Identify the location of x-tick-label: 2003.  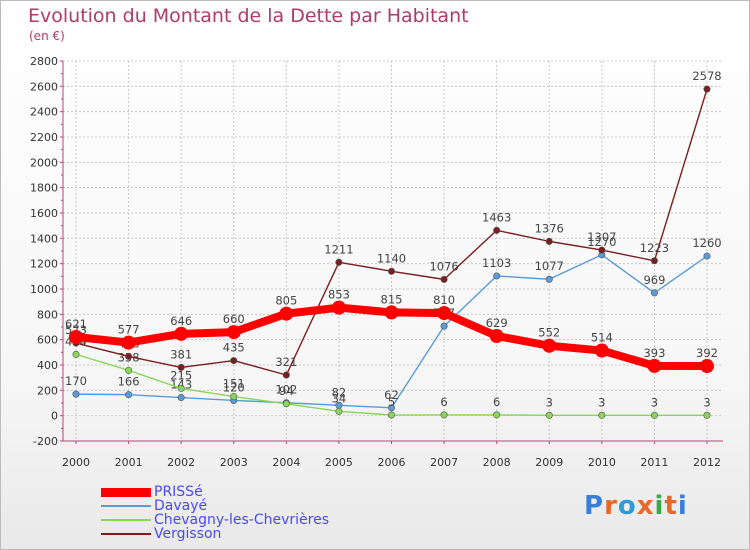
(234, 462).